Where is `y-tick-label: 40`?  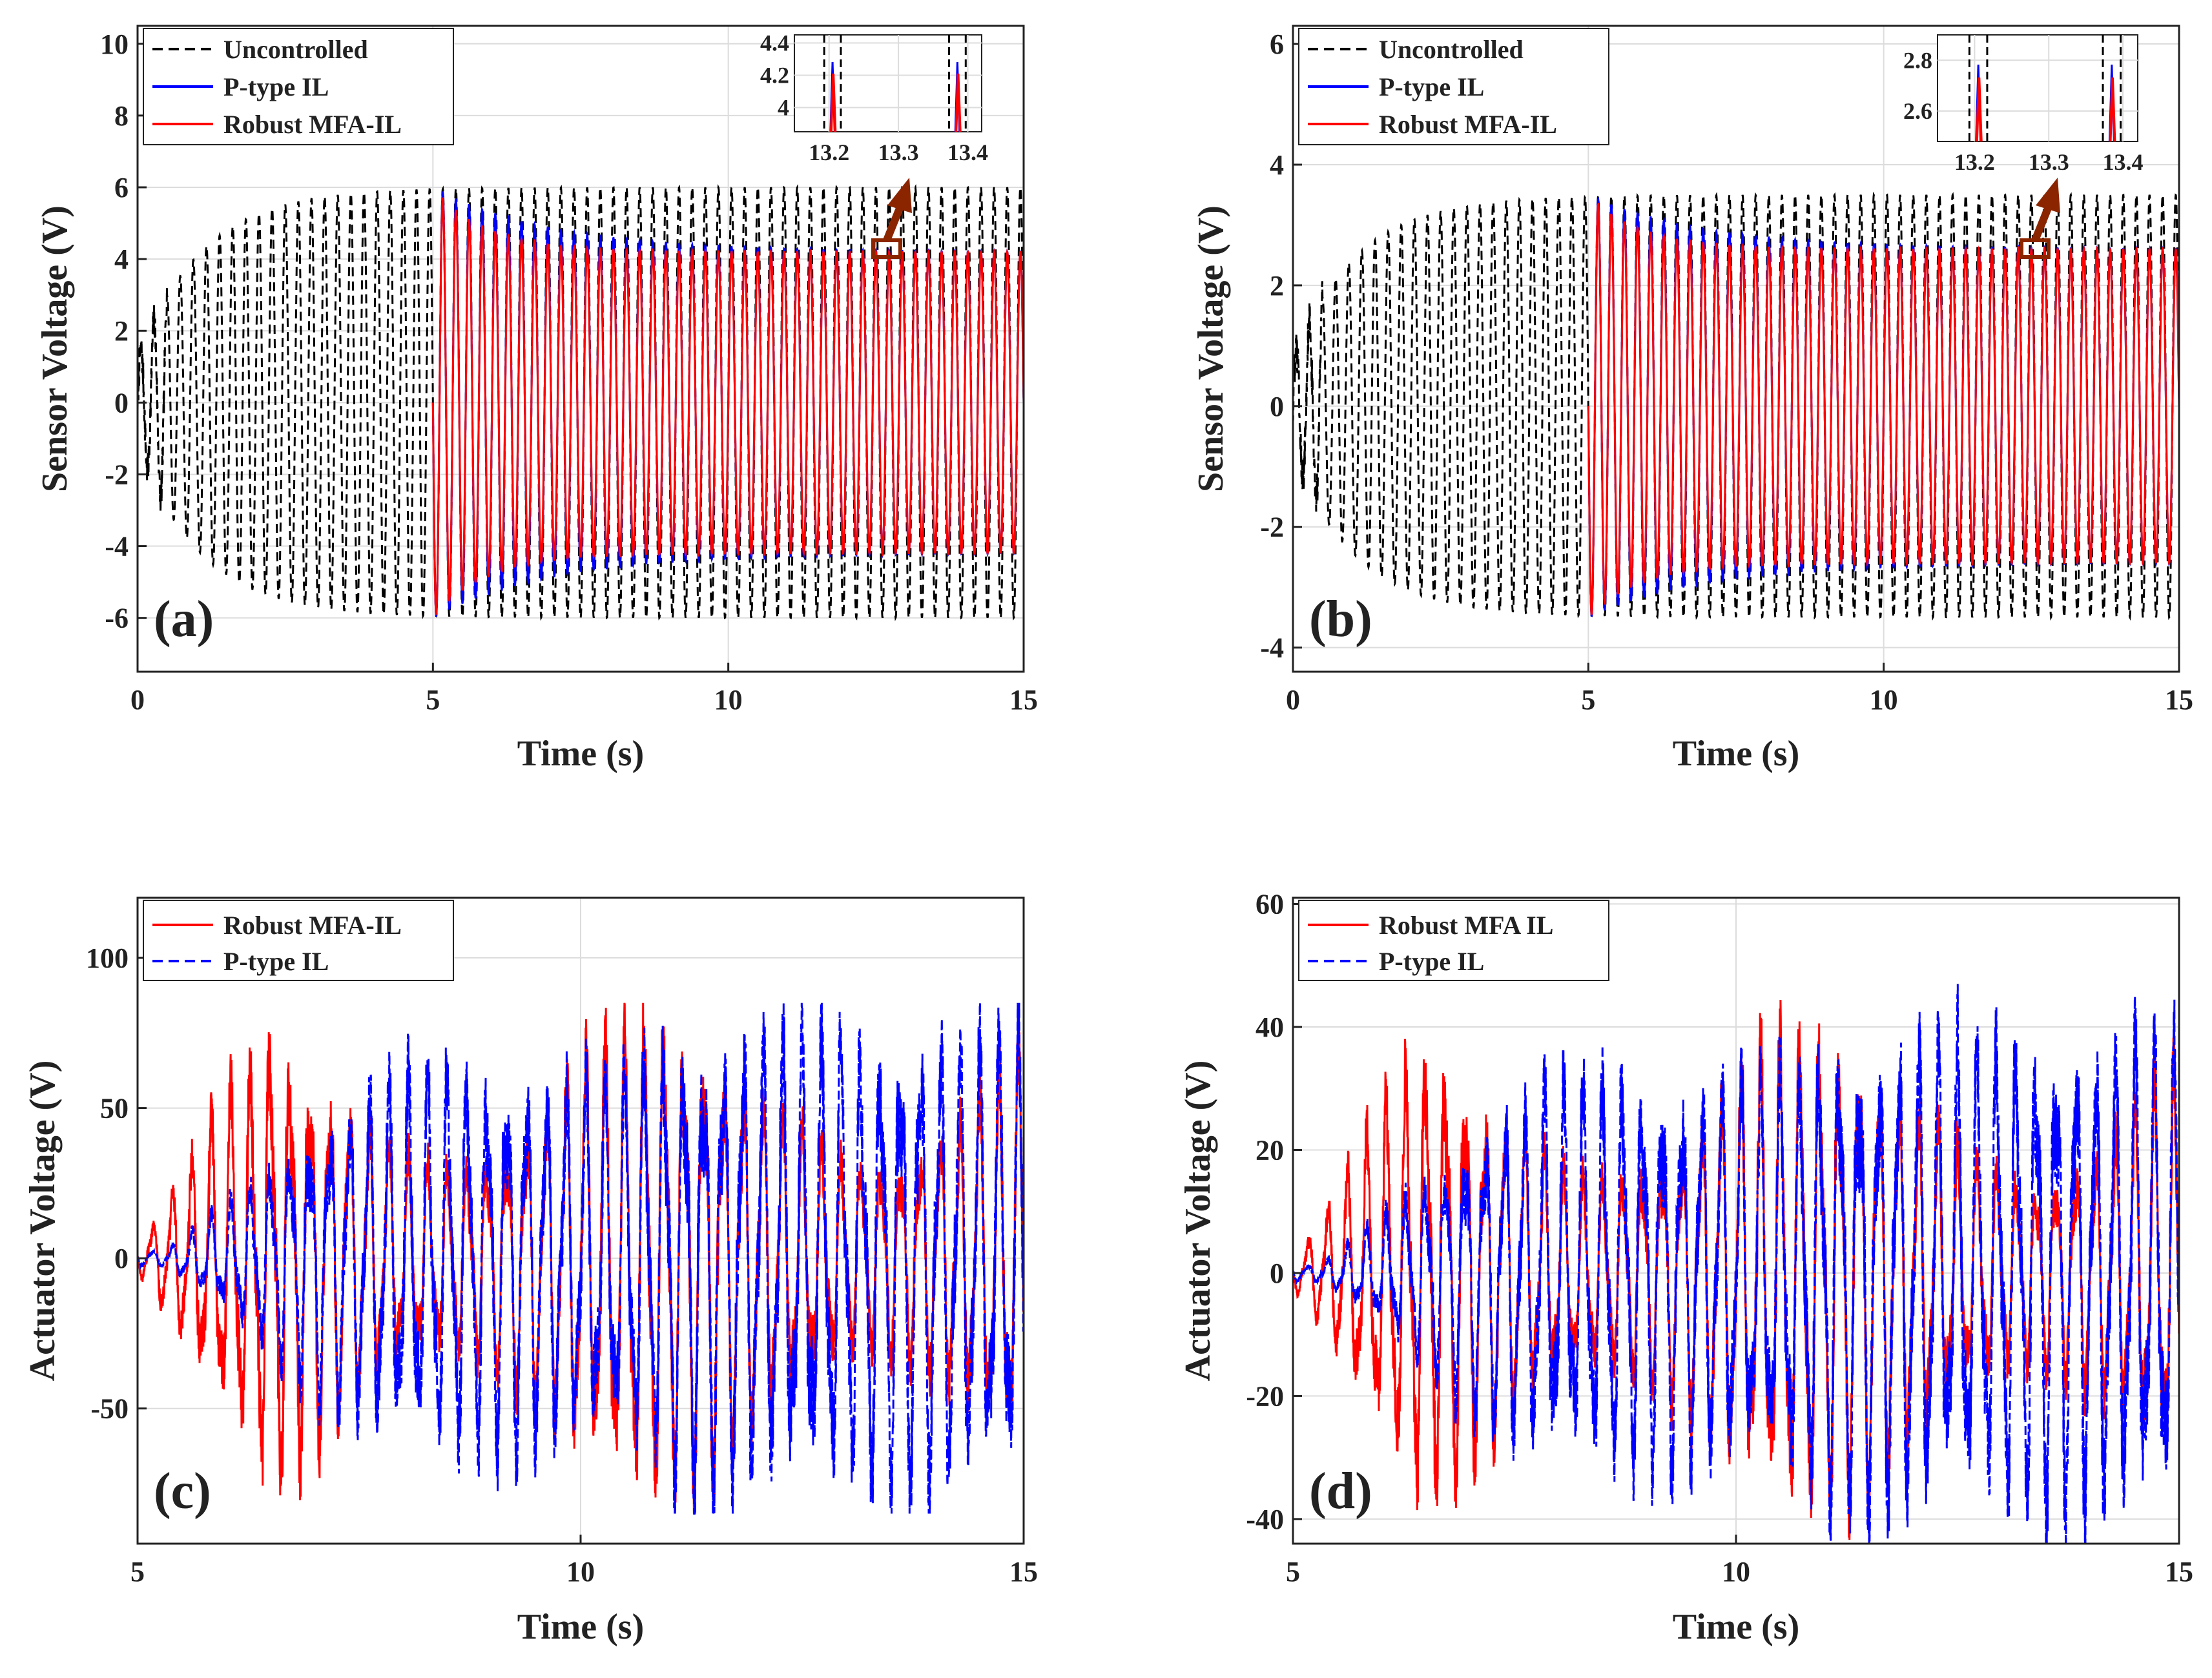 y-tick-label: 40 is located at coordinates (1270, 1027).